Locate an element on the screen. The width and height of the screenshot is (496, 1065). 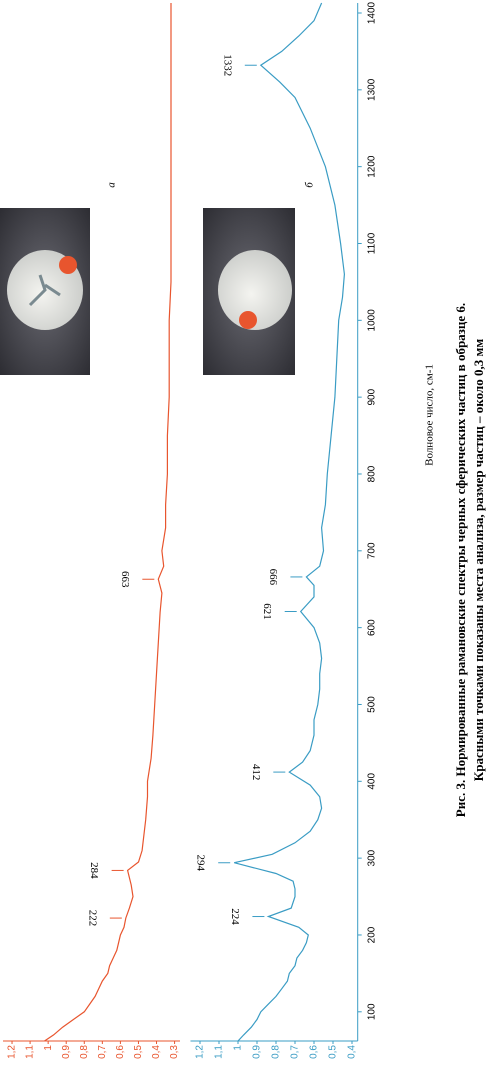
x-tick-label: 1100 is located at coordinates (371, 243).